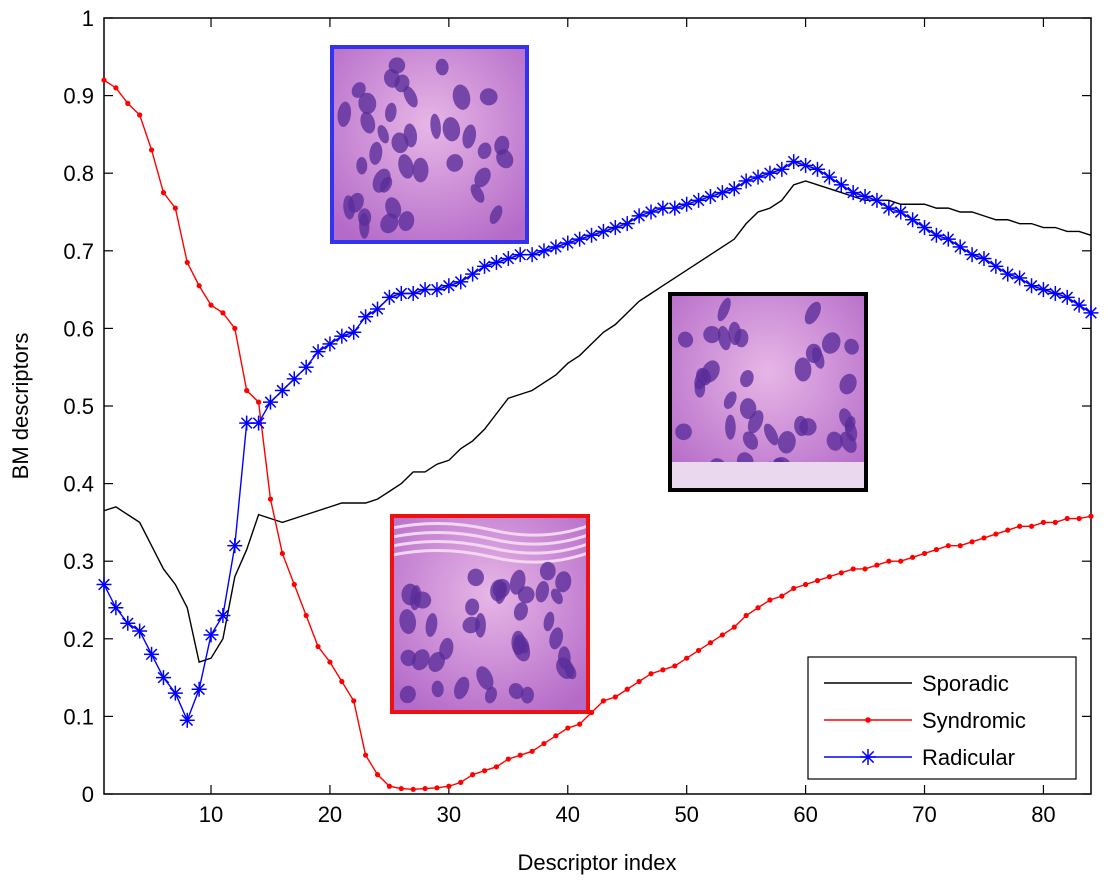  Describe the element at coordinates (20, 406) in the screenshot. I see `y-axis-title: BM descriptors` at that location.